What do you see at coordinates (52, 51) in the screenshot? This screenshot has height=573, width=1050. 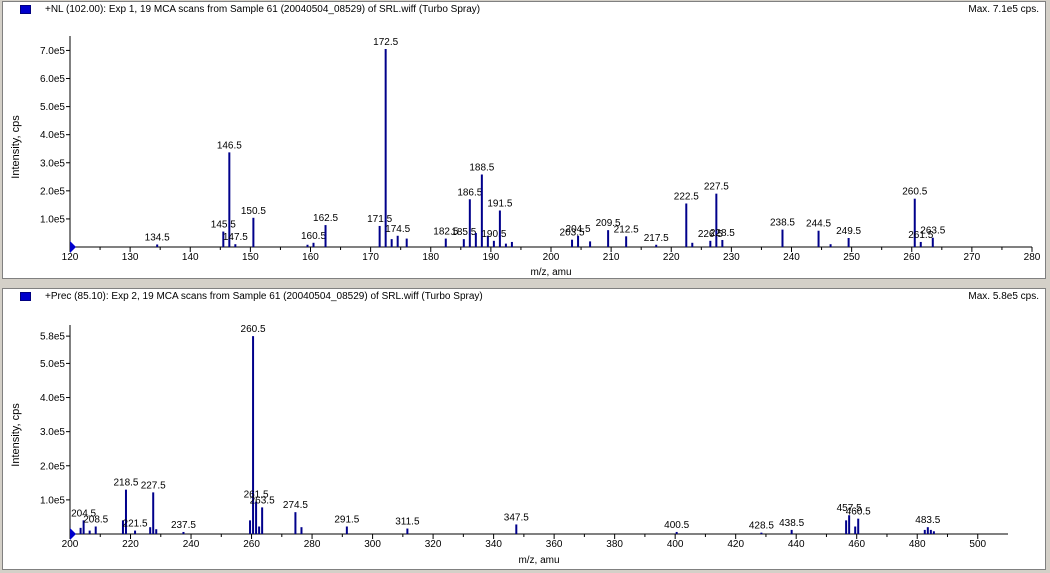 I see `y-tick-label: 7.0e5` at bounding box center [52, 51].